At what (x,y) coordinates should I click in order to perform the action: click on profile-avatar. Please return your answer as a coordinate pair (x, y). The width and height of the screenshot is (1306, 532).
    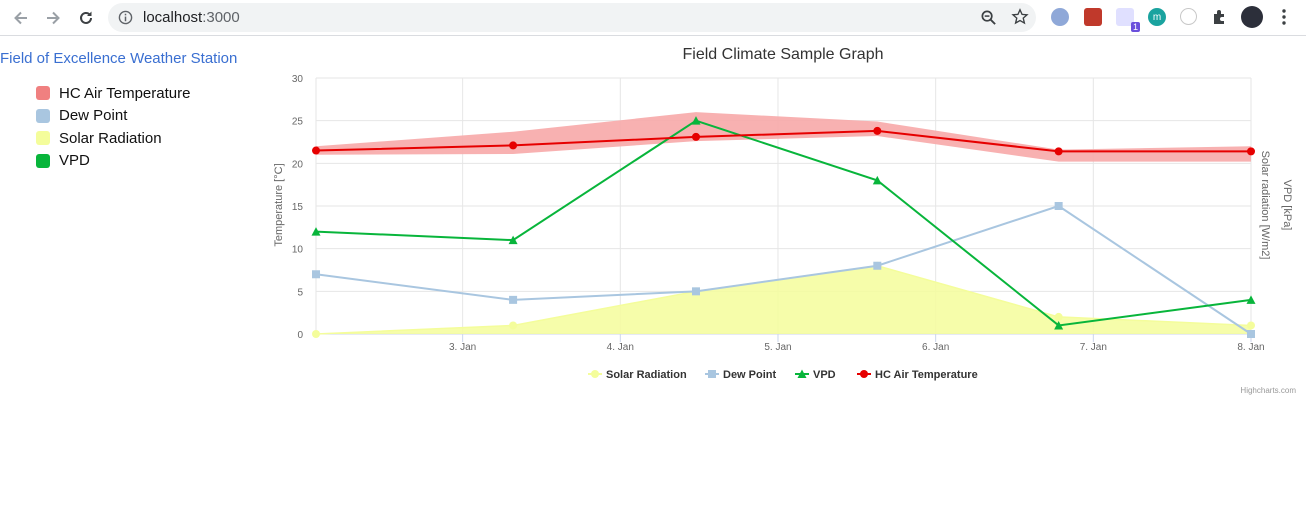
    Looking at the image, I should click on (1252, 17).